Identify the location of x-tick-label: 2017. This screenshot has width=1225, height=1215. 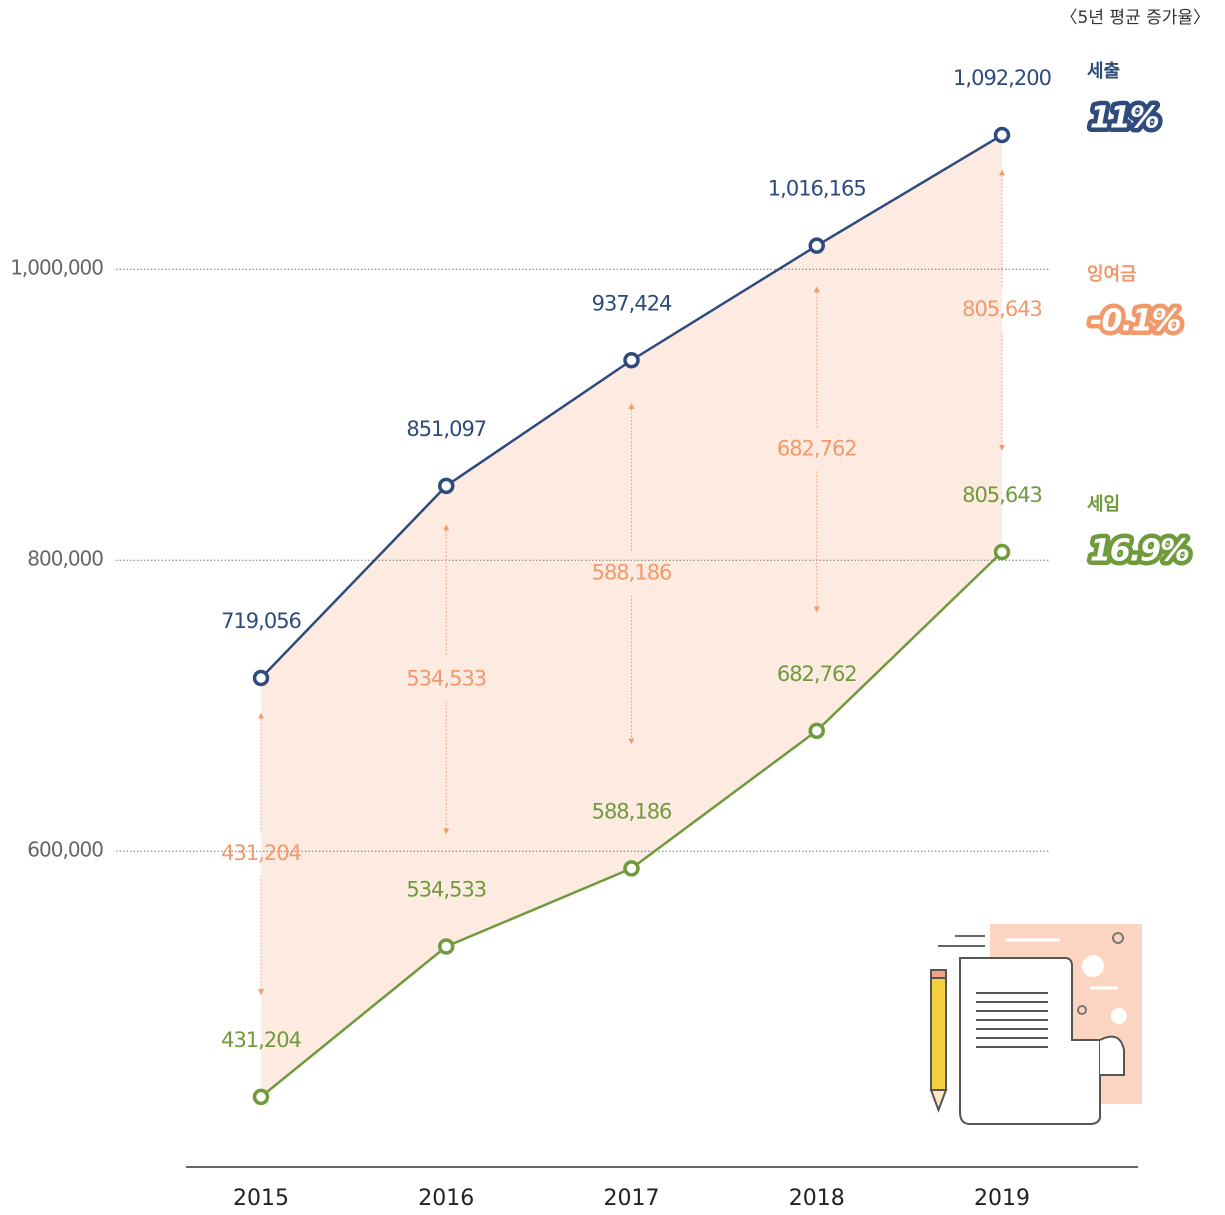
(632, 1198).